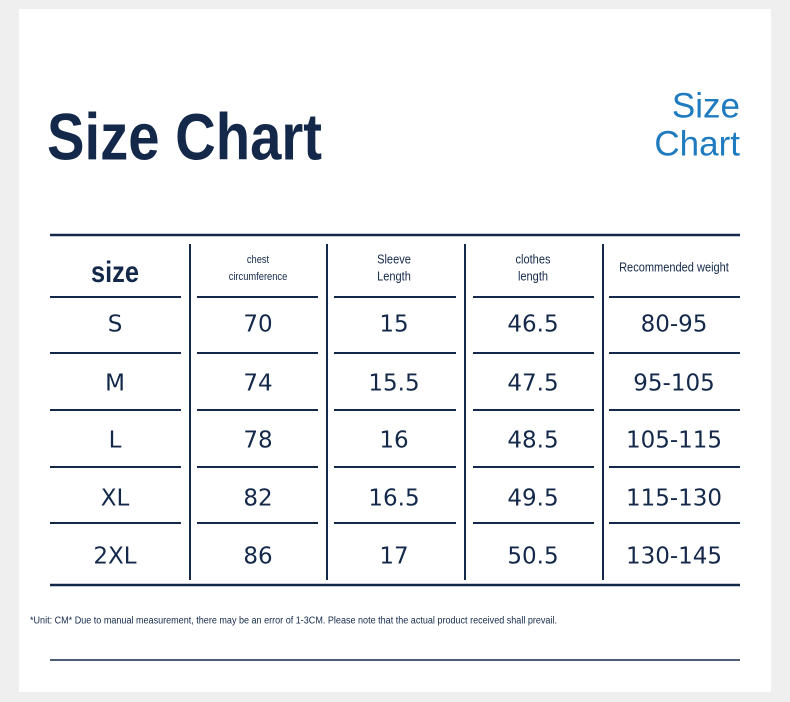  What do you see at coordinates (394, 276) in the screenshot?
I see `column-header: Length` at bounding box center [394, 276].